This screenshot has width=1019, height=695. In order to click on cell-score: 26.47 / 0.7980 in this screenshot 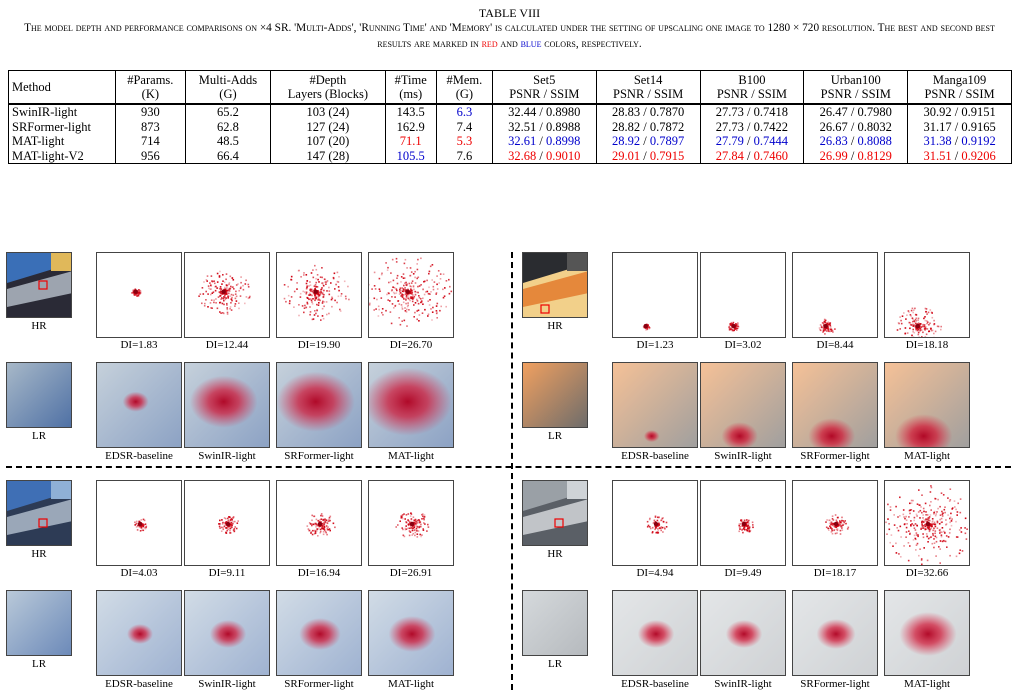, I will do `click(856, 111)`.